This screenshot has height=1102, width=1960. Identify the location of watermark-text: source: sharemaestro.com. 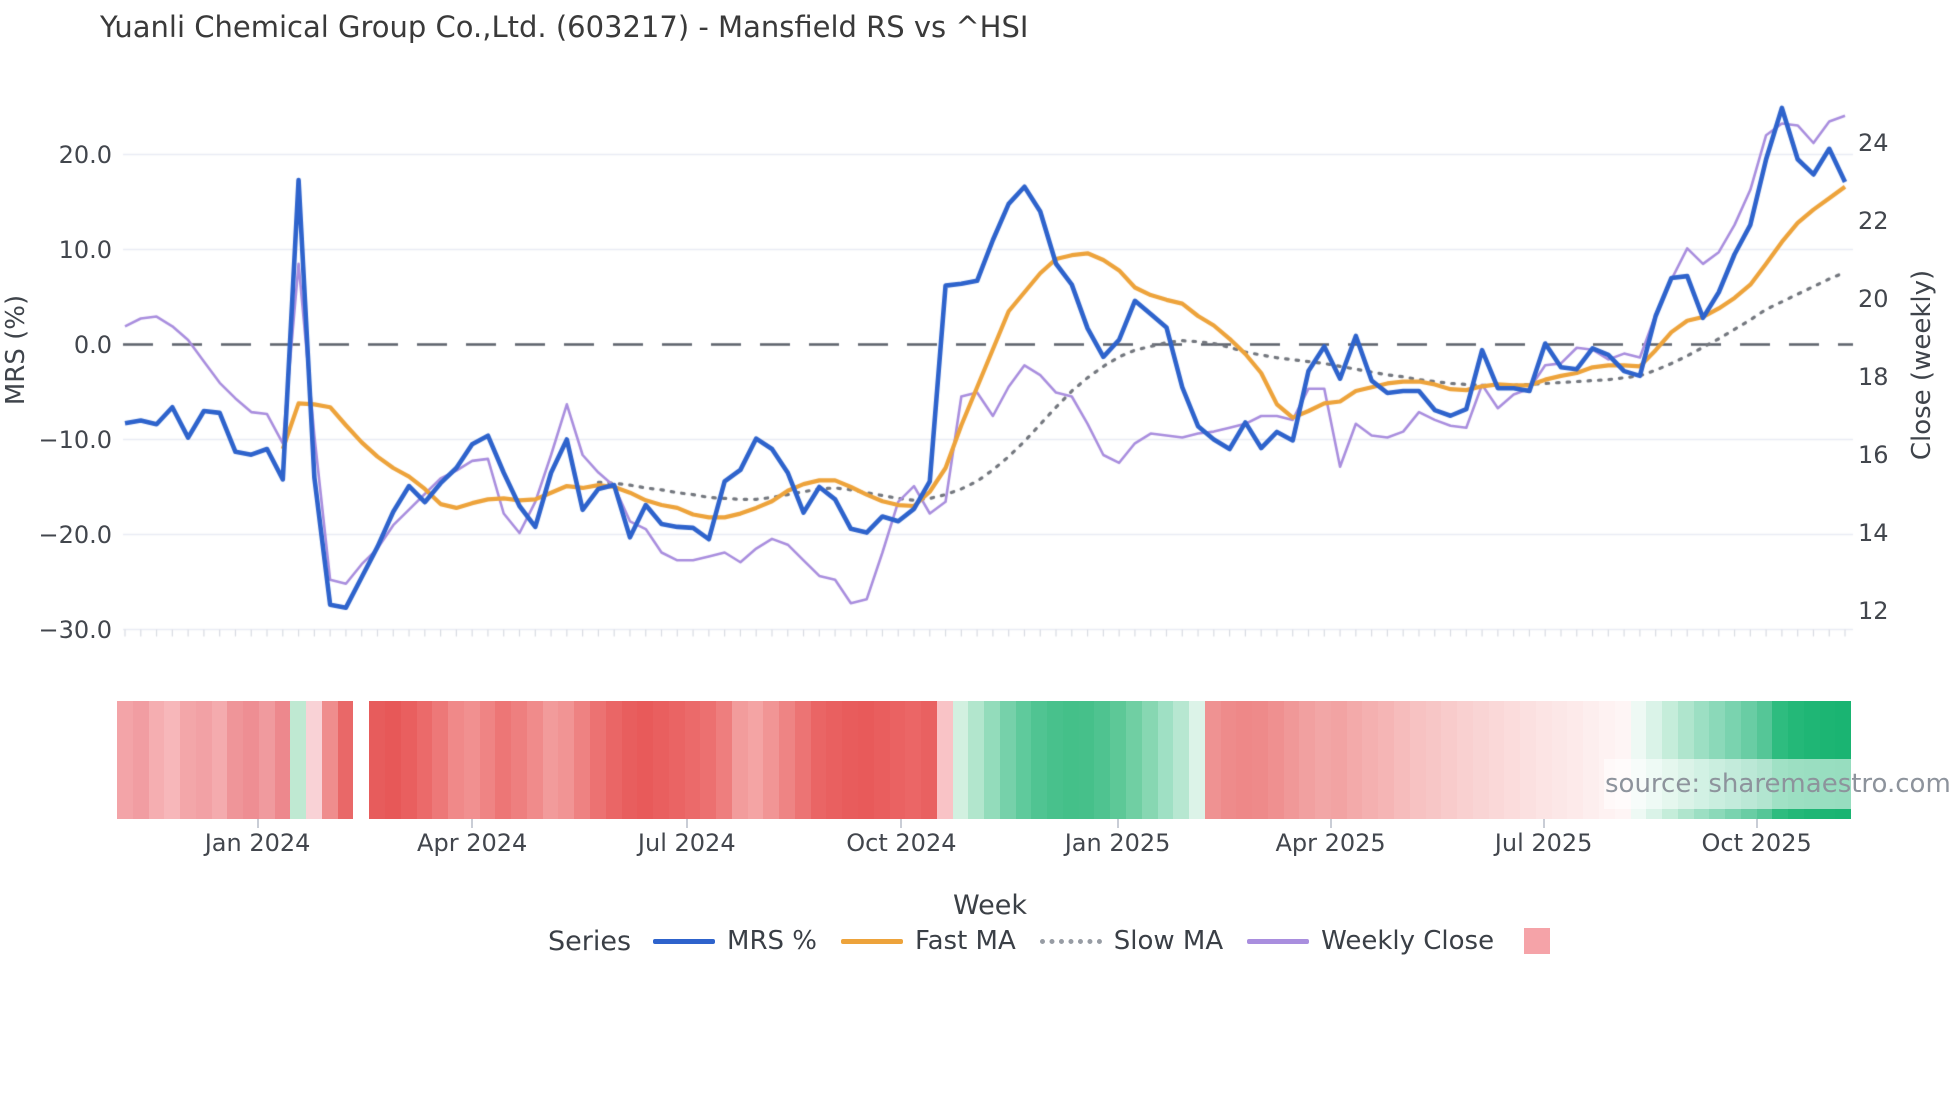
(1778, 784).